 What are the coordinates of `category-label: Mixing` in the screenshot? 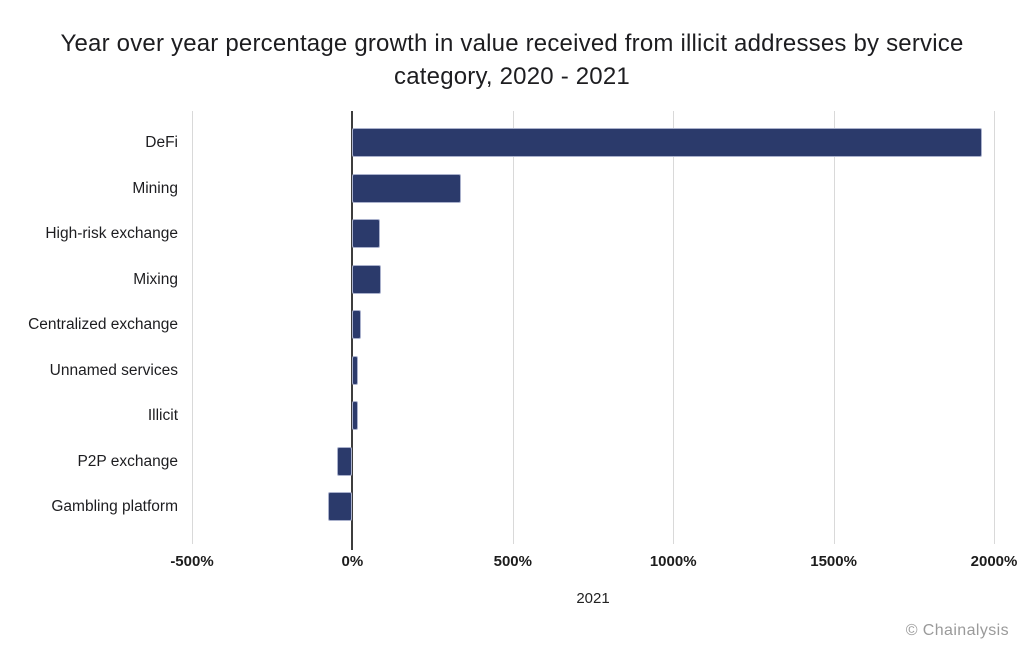 It's located at (155, 279).